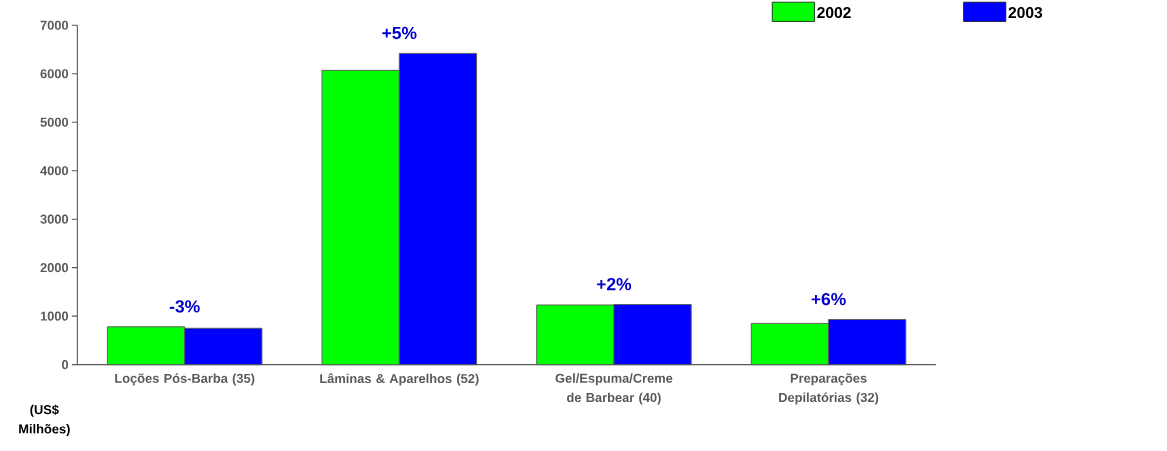 This screenshot has height=451, width=1167. Describe the element at coordinates (54, 171) in the screenshot. I see `y-tick-label: 4000` at that location.